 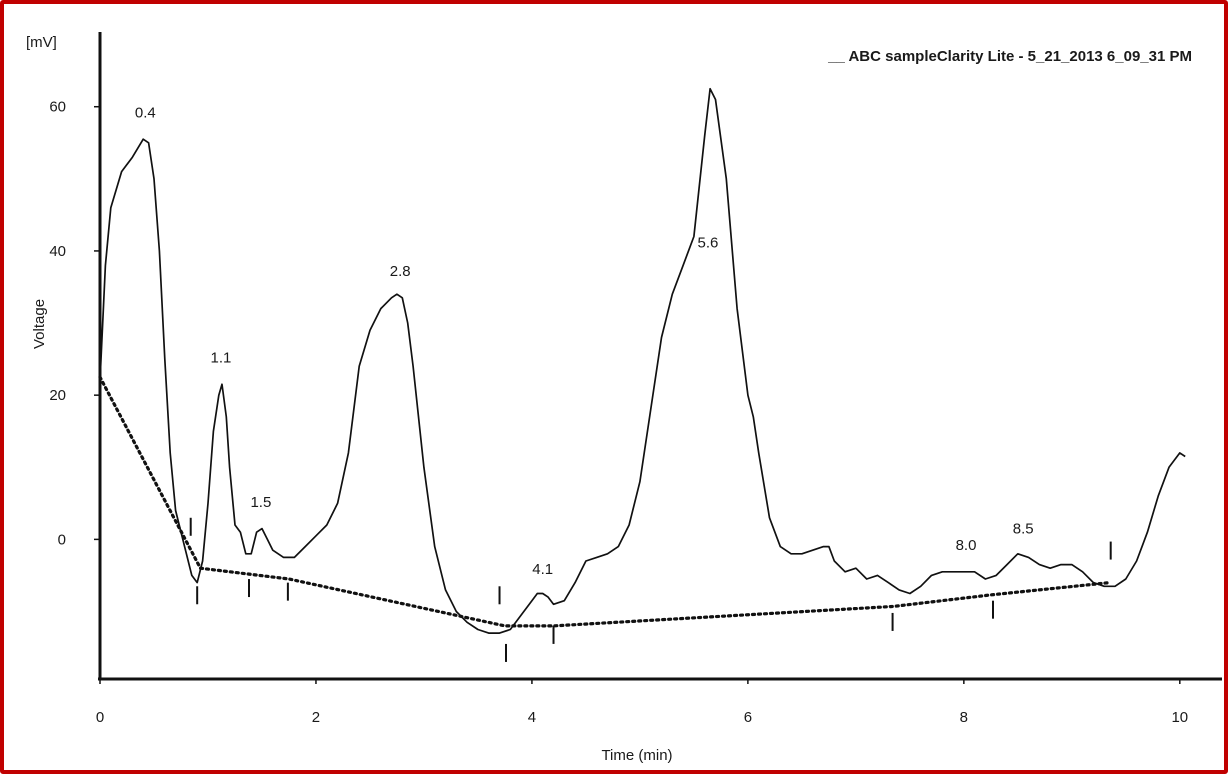 I want to click on integration-markers, so click(x=650, y=589).